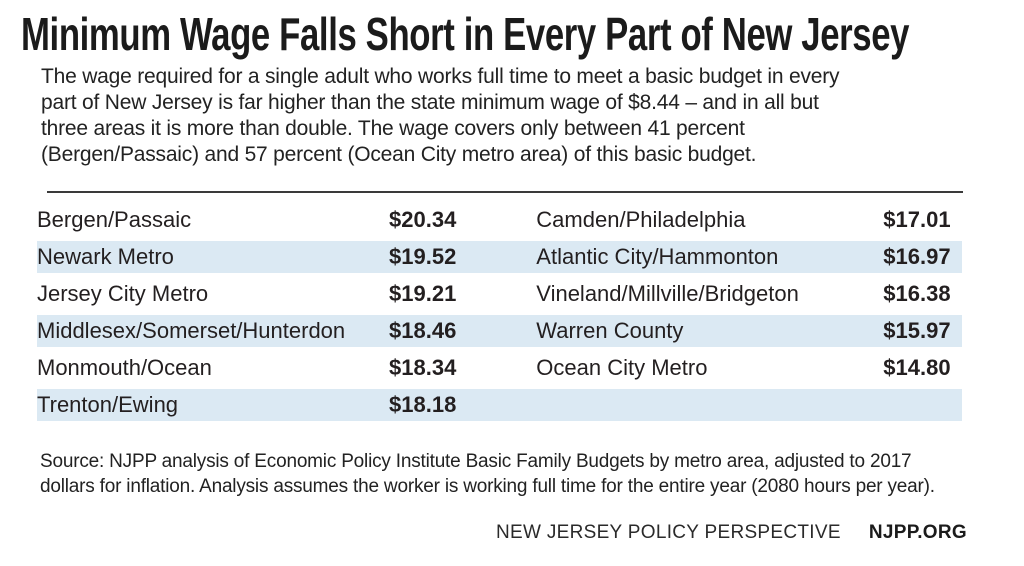 The image size is (1024, 566). What do you see at coordinates (922, 257) in the screenshot?
I see `value-cell: $16.97` at bounding box center [922, 257].